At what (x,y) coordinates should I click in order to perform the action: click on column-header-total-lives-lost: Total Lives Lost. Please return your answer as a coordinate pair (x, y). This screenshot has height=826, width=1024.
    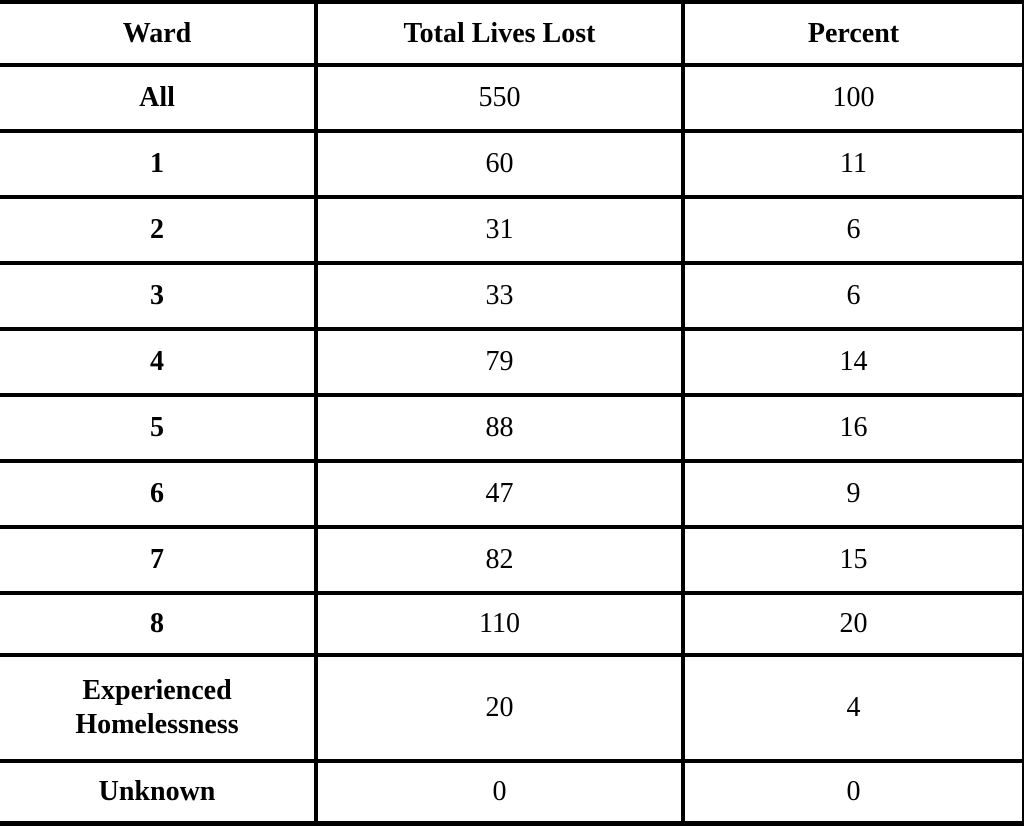
    Looking at the image, I should click on (499, 33).